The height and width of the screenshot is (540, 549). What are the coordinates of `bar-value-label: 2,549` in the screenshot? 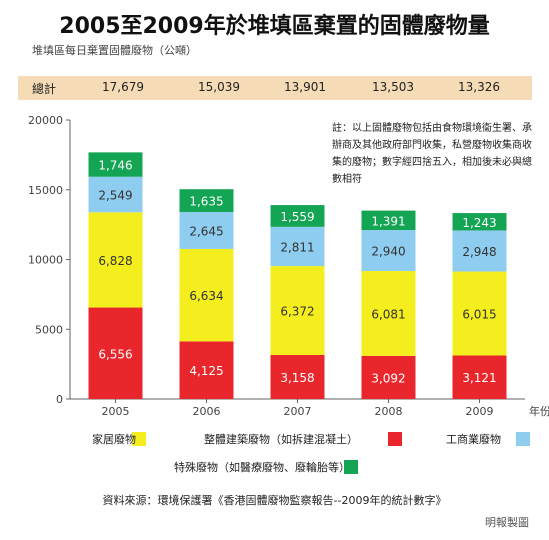 It's located at (115, 196).